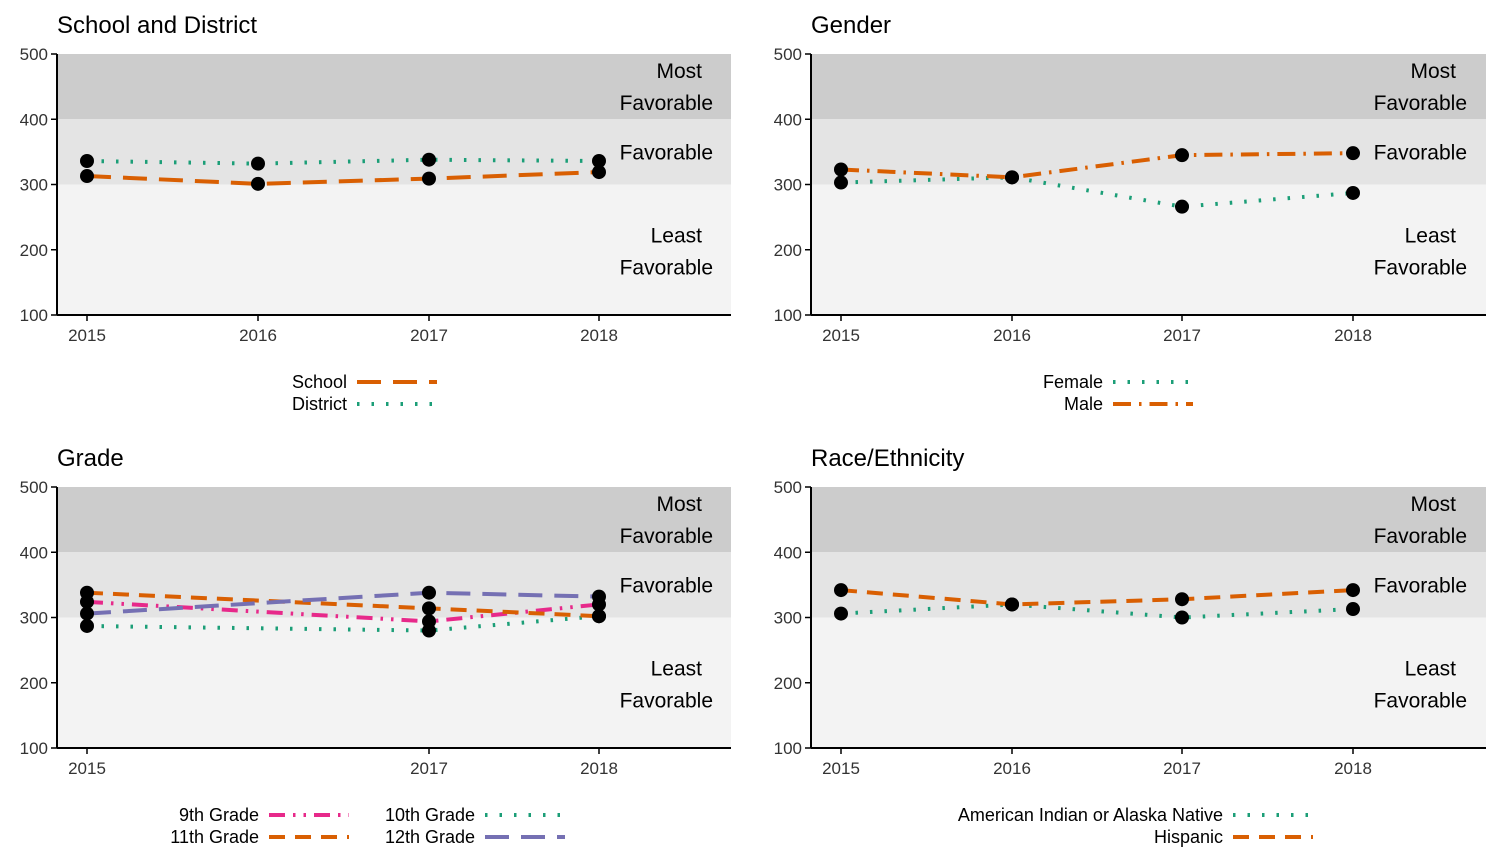  What do you see at coordinates (219, 815) in the screenshot?
I see `legend-label: 9th Grade` at bounding box center [219, 815].